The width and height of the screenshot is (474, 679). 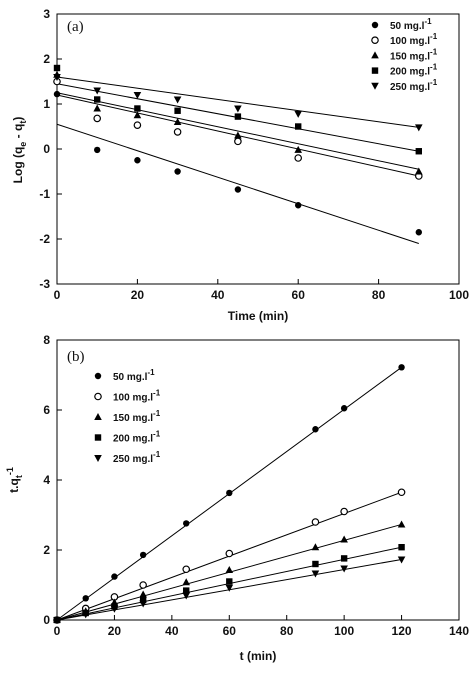 What do you see at coordinates (23, 122) in the screenshot?
I see `y-label-a-sub2: t` at bounding box center [23, 122].